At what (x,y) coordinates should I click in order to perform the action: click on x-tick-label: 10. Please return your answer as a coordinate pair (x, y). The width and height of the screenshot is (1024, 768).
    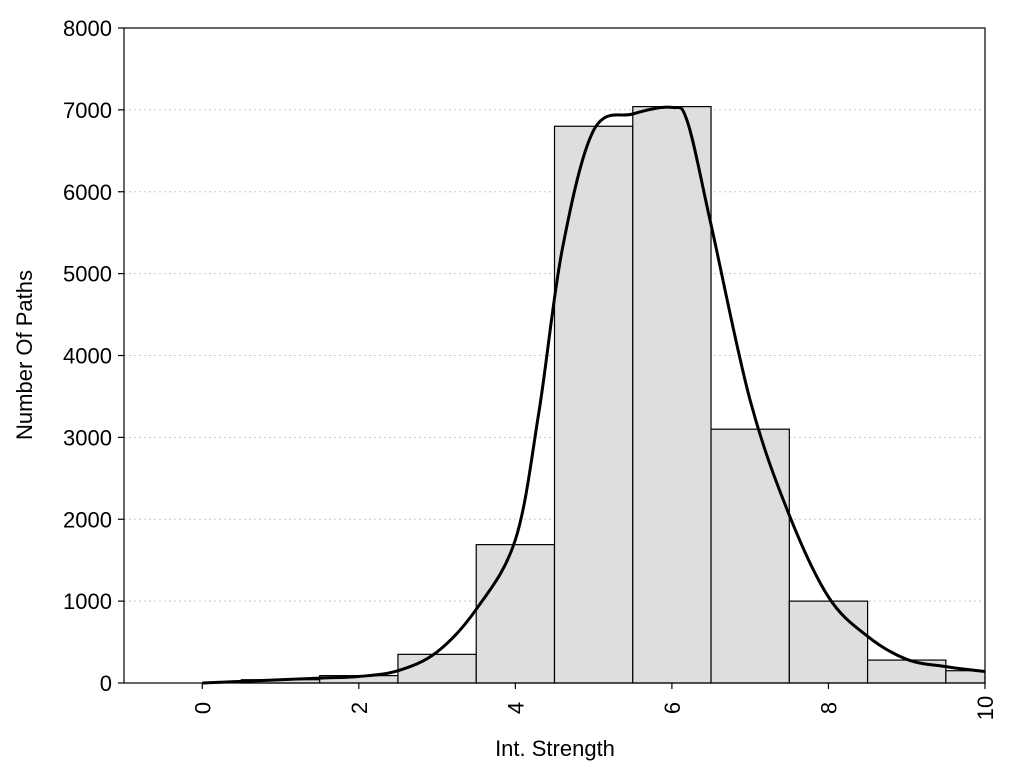
    Looking at the image, I should click on (985, 708).